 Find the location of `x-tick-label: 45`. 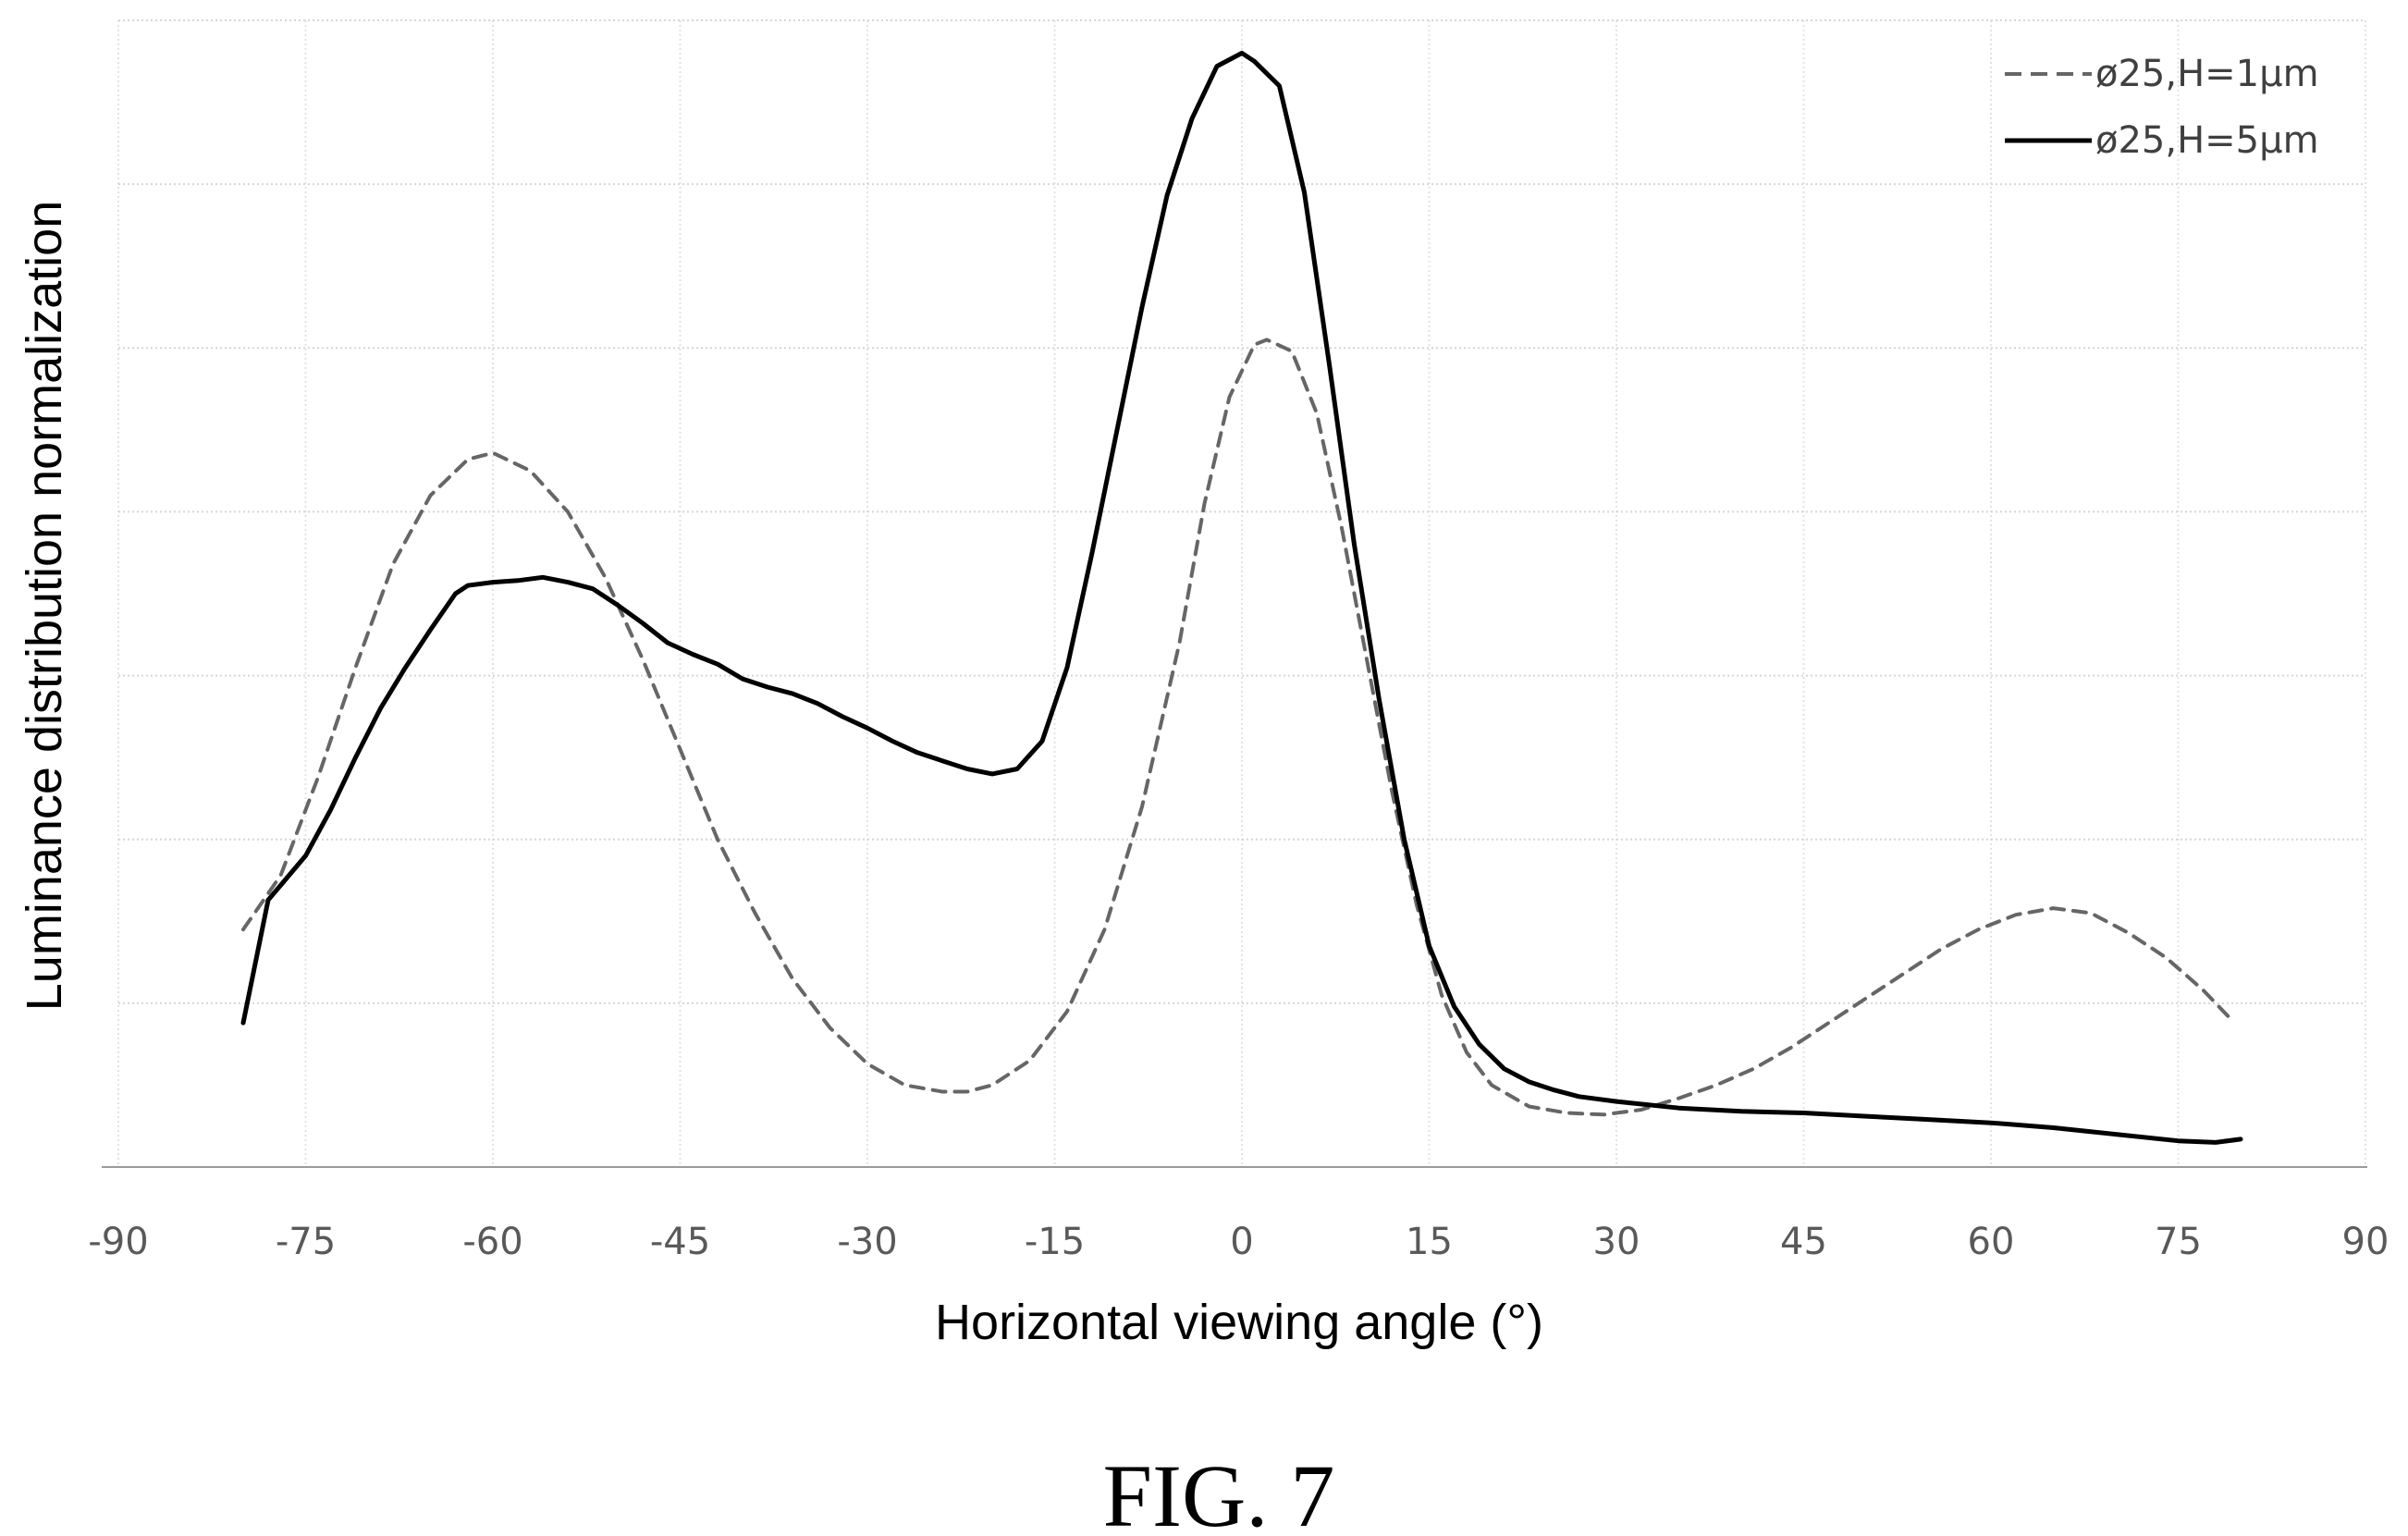

x-tick-label: 45 is located at coordinates (1803, 1242).